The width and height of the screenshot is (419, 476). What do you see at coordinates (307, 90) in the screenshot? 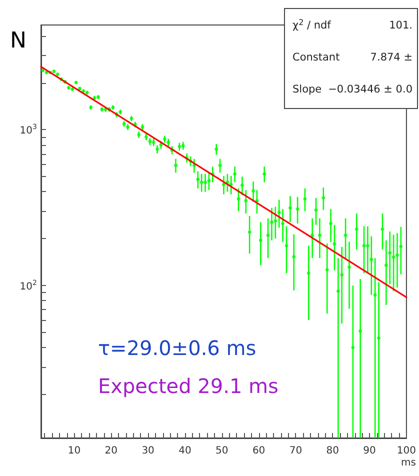
I see `annotation: Slope` at bounding box center [307, 90].